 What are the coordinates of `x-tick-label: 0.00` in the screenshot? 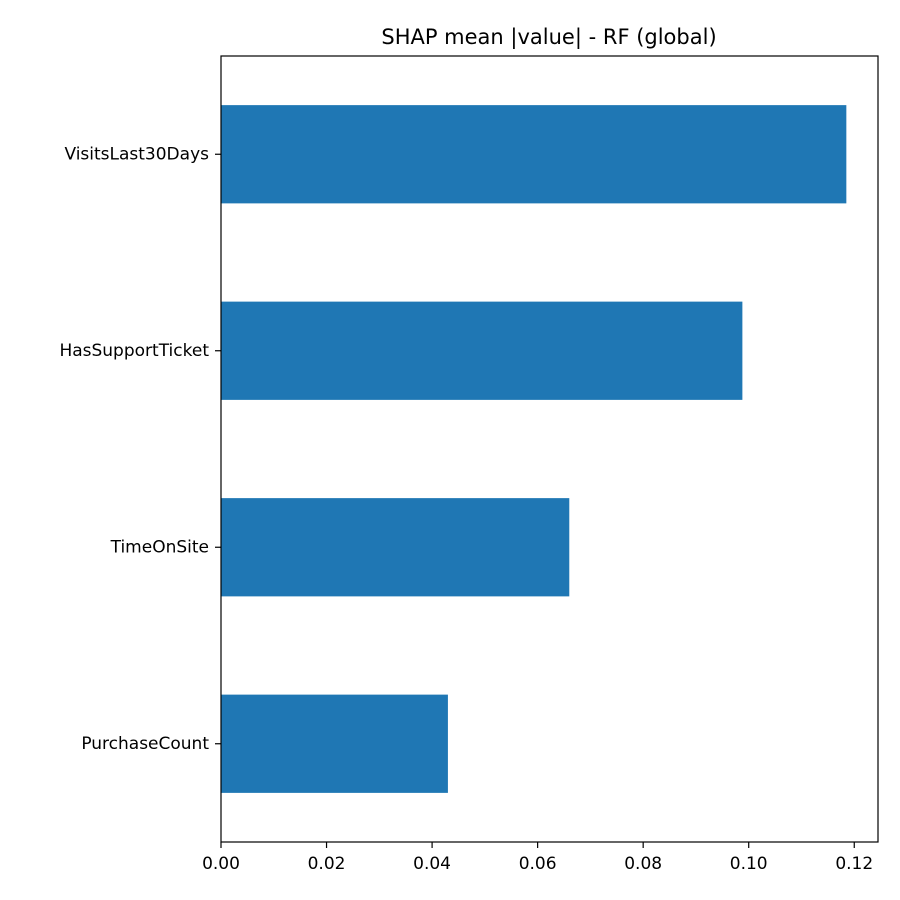 It's located at (221, 864).